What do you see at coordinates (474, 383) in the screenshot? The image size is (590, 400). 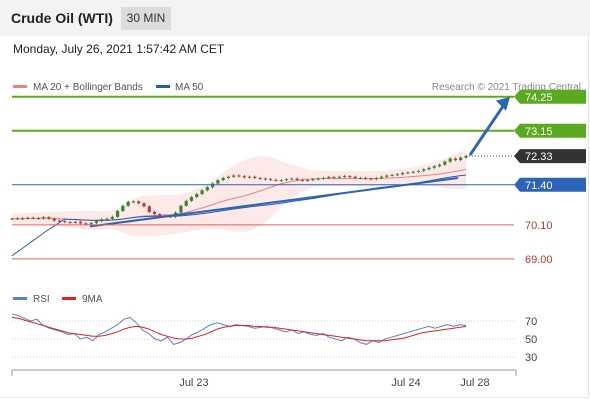 I see `x-axis-label: Jul 28` at bounding box center [474, 383].